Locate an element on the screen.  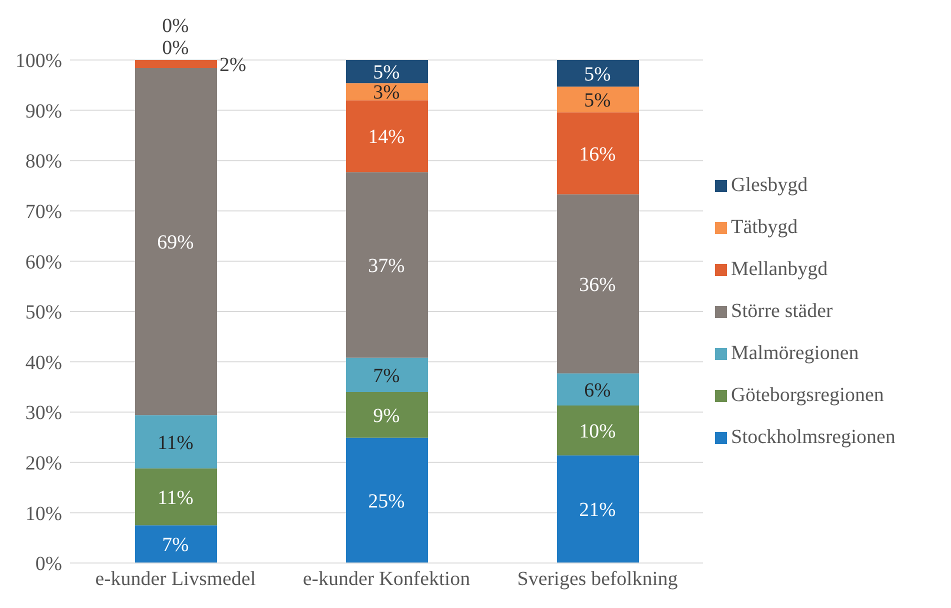
y-tick-label: 60% is located at coordinates (43, 262).